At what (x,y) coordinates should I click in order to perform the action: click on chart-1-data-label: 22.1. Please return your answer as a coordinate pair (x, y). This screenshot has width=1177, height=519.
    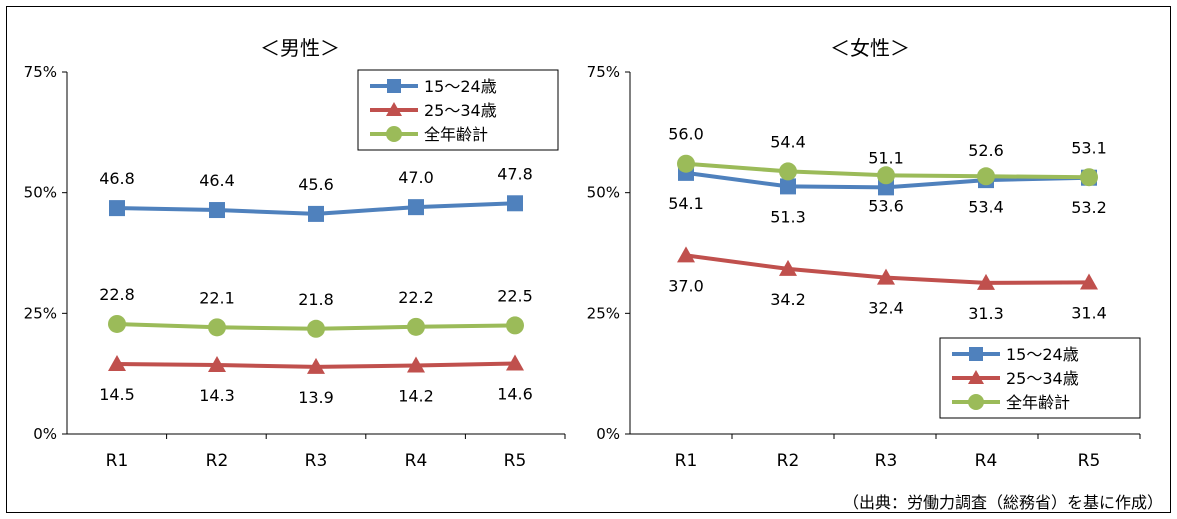
    Looking at the image, I should click on (217, 297).